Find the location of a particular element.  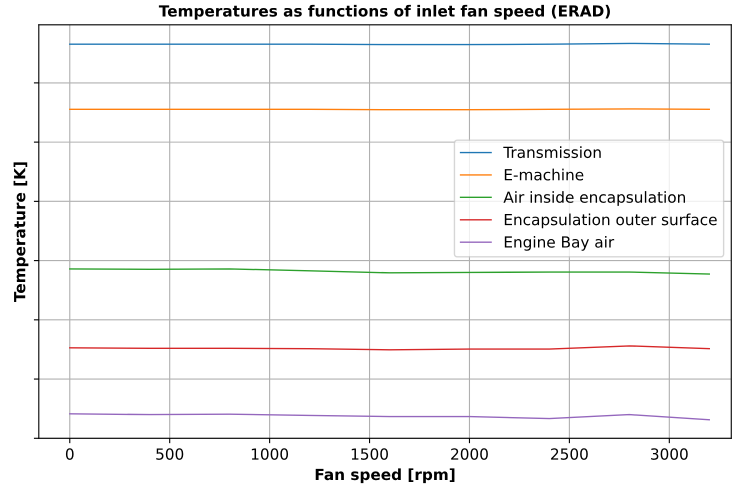

legend-label: Air inside encapsulation is located at coordinates (594, 198).